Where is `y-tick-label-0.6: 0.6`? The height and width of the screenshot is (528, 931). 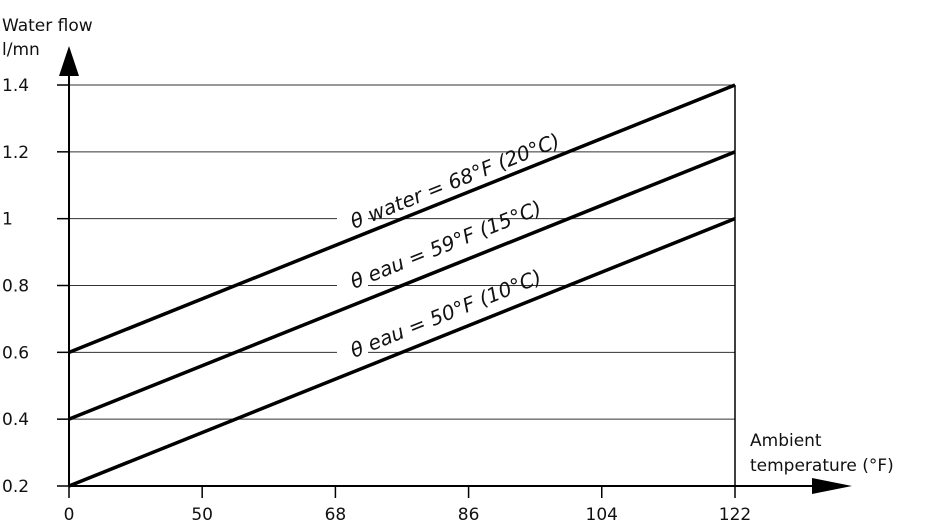
y-tick-label-0.6: 0.6 is located at coordinates (15, 353).